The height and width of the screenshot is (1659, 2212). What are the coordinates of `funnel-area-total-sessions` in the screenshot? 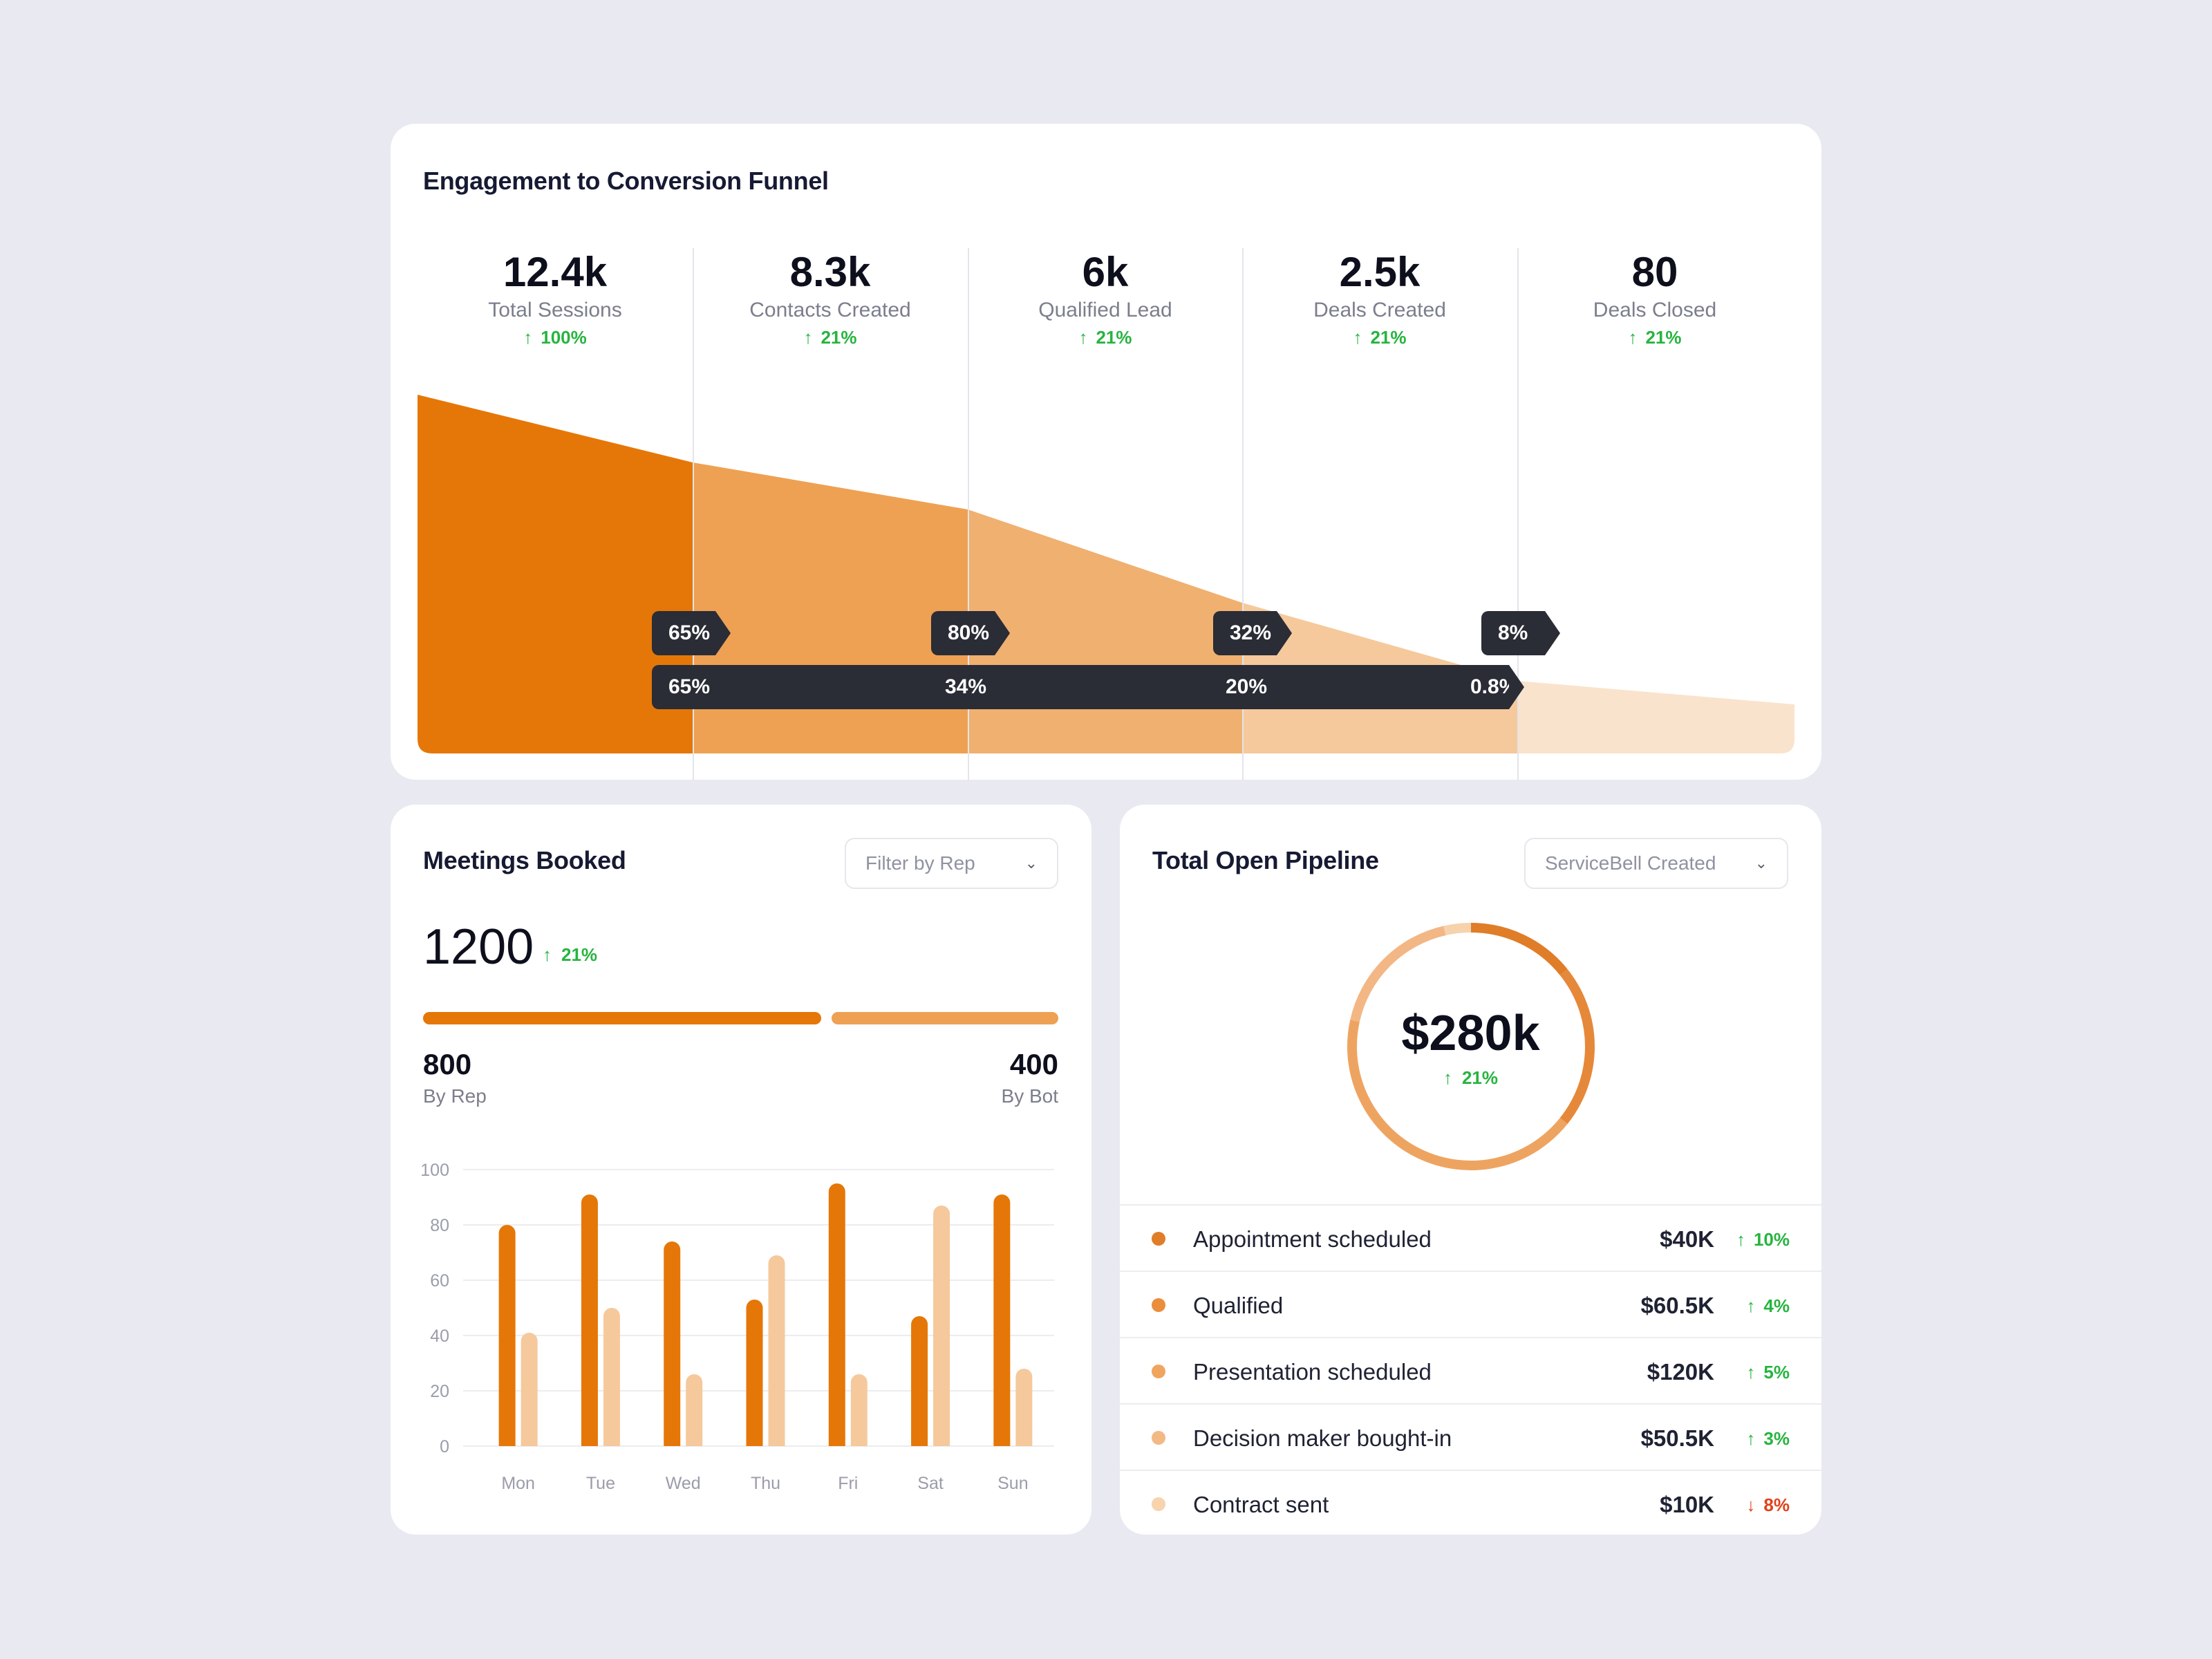 It's located at (555, 574).